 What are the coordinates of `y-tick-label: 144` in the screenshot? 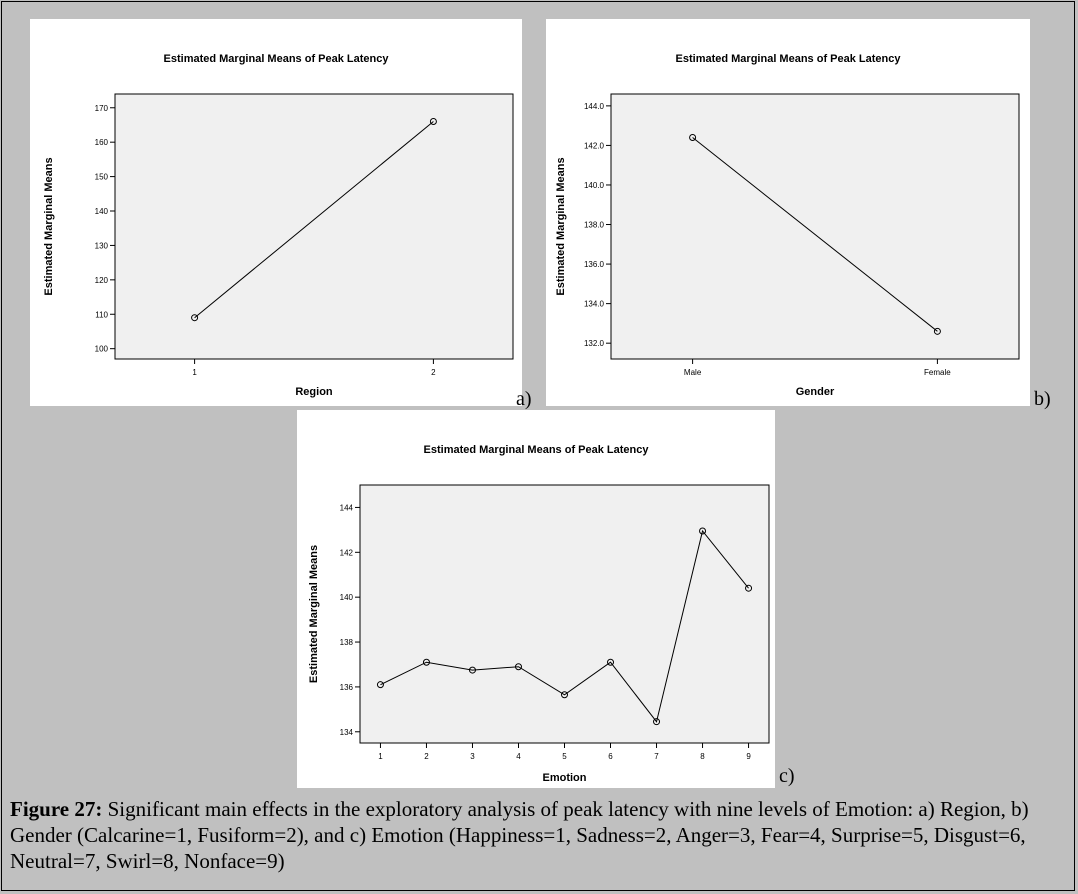 It's located at (347, 507).